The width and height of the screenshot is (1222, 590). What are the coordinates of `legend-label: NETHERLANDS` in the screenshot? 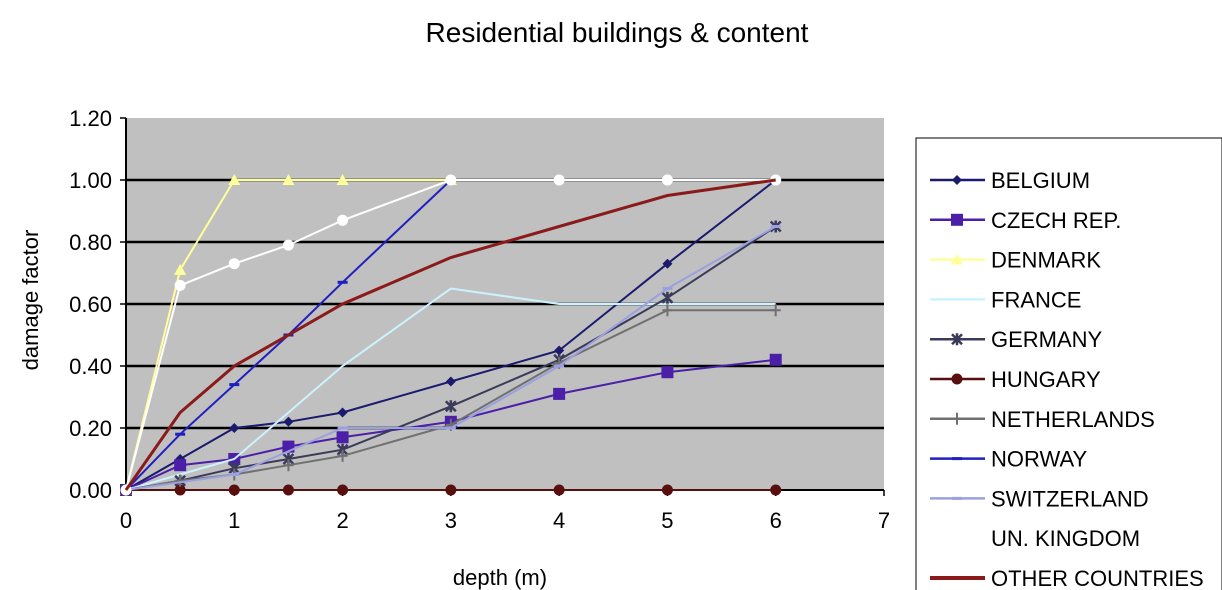 It's located at (1073, 419).